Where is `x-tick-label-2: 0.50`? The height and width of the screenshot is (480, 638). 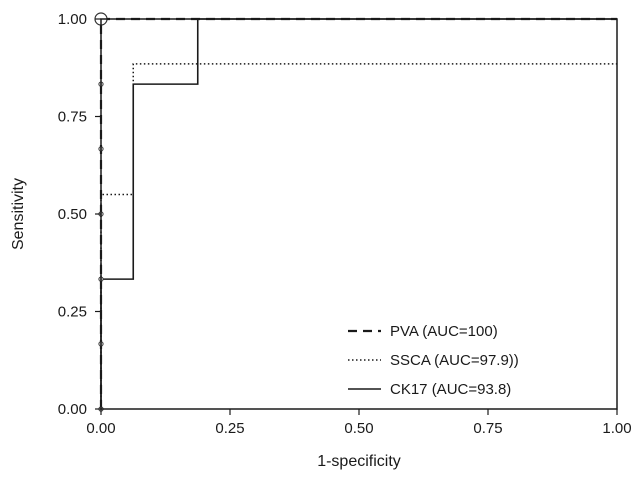
x-tick-label-2: 0.50 is located at coordinates (358, 428).